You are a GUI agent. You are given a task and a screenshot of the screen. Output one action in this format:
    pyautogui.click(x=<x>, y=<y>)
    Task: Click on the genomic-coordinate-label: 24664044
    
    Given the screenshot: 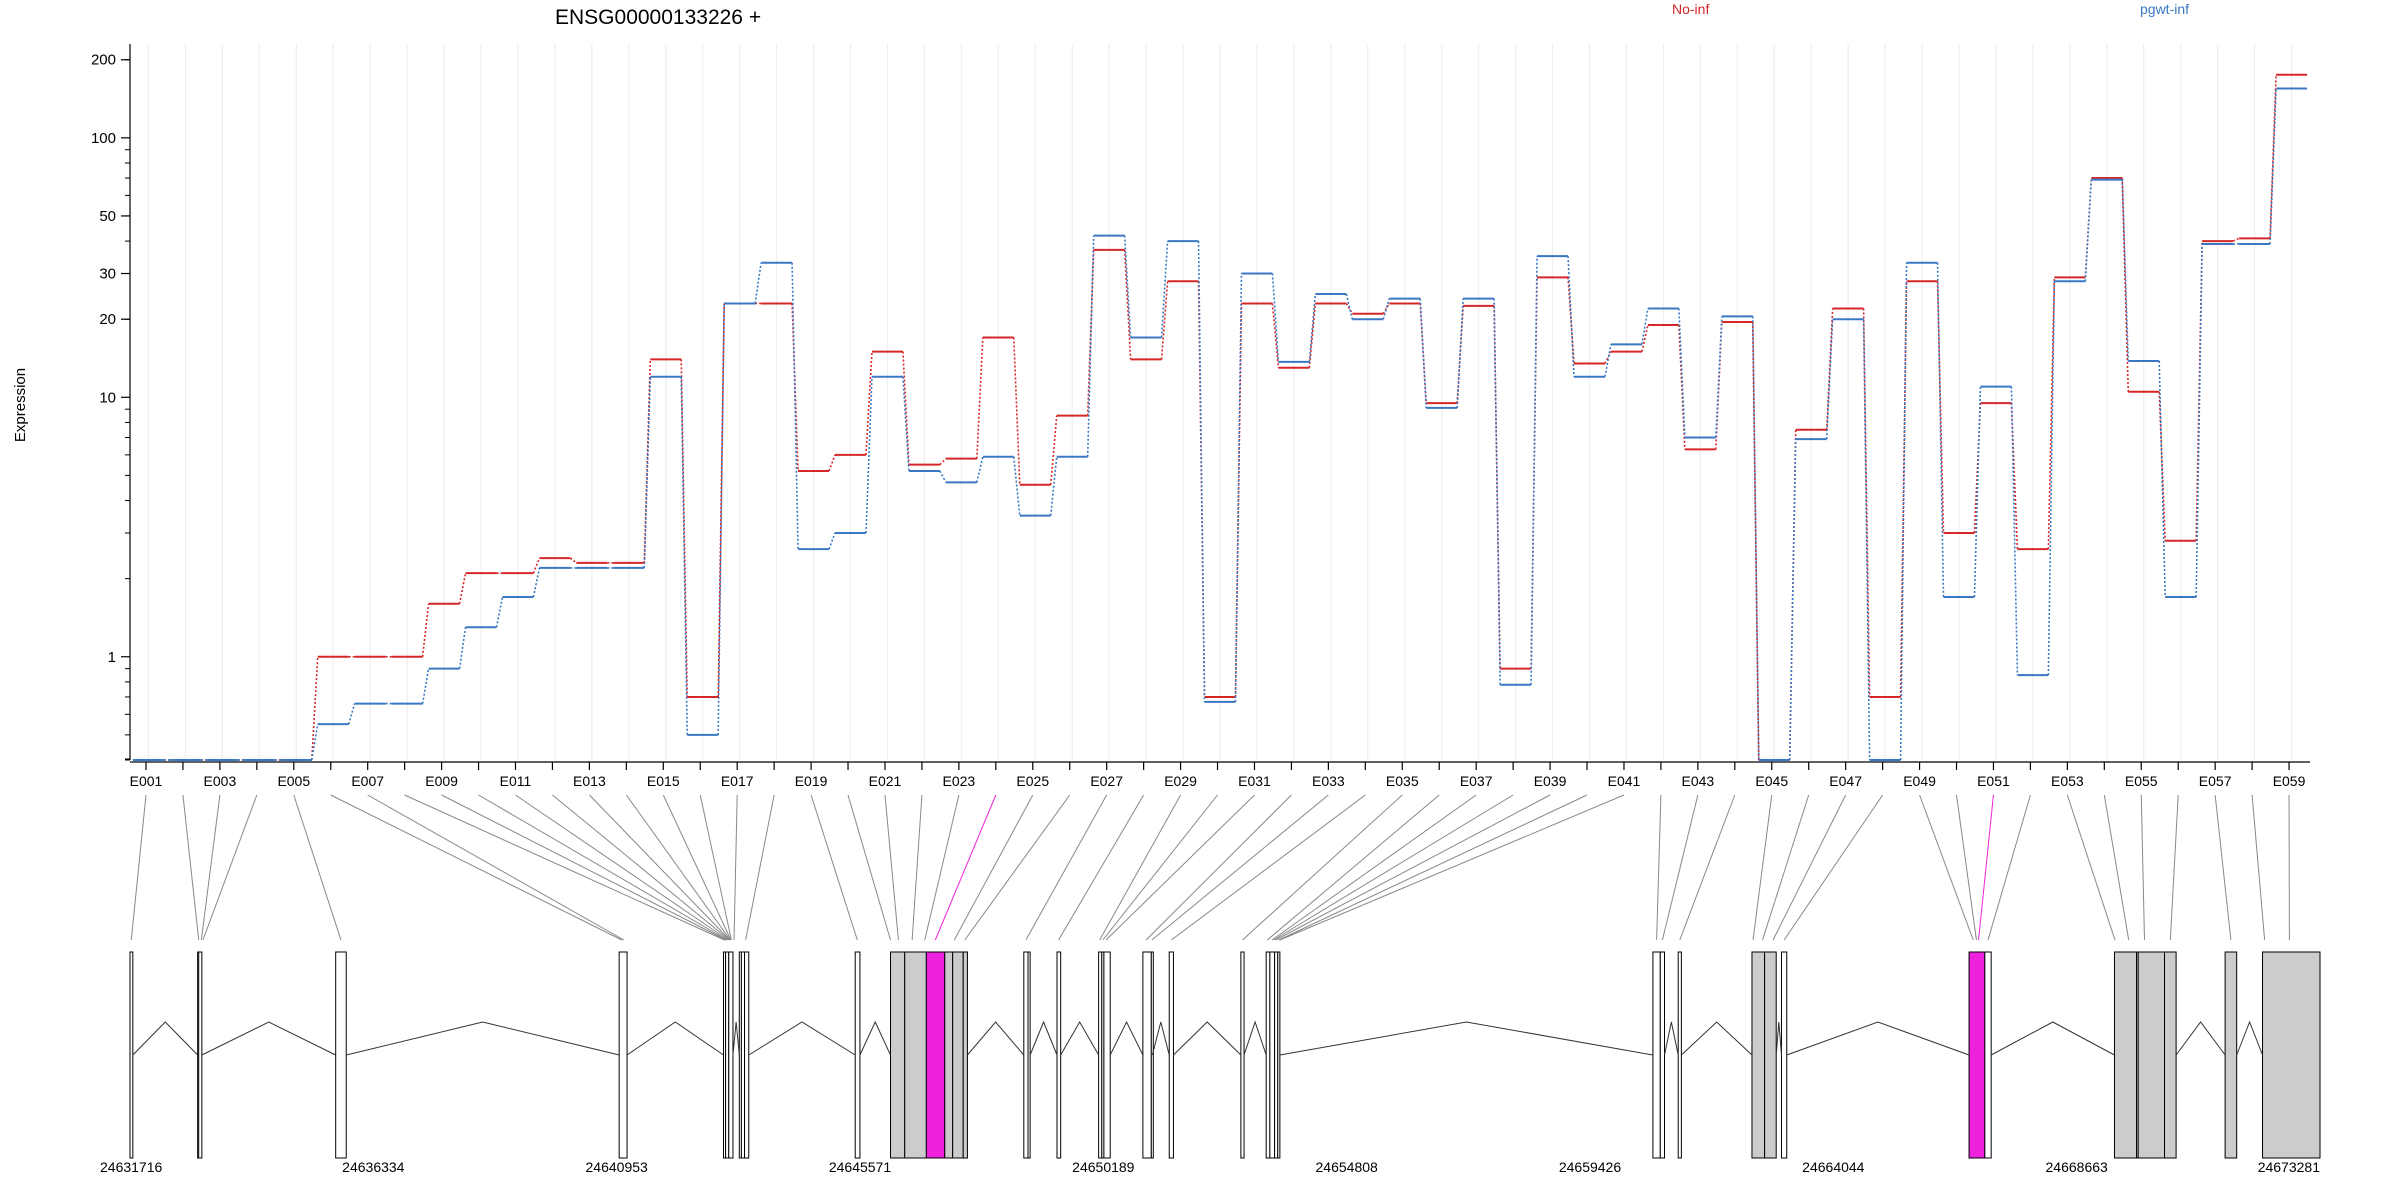 What is the action you would take?
    pyautogui.click(x=1833, y=1167)
    